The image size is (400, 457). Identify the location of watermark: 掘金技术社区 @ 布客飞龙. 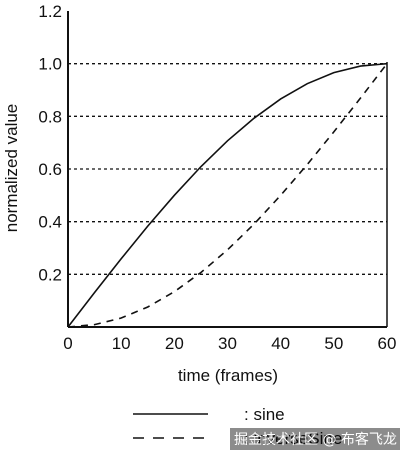
(315, 439).